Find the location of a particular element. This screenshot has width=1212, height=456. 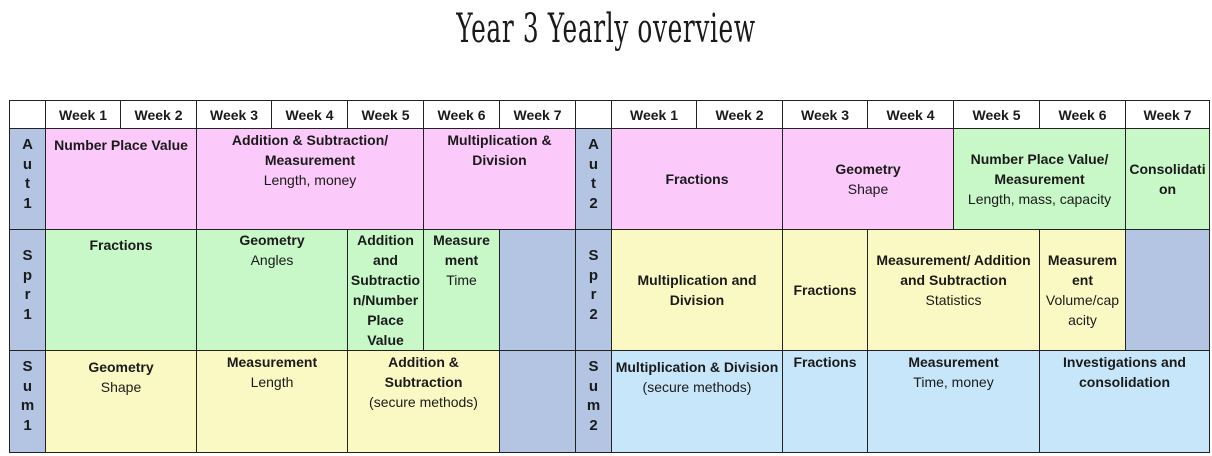

header-week-right: Week 4 is located at coordinates (910, 114).